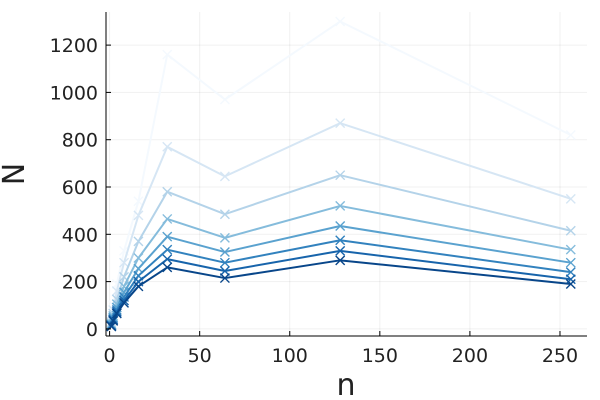  What do you see at coordinates (80, 188) in the screenshot?
I see `y-tick-label: 600` at bounding box center [80, 188].